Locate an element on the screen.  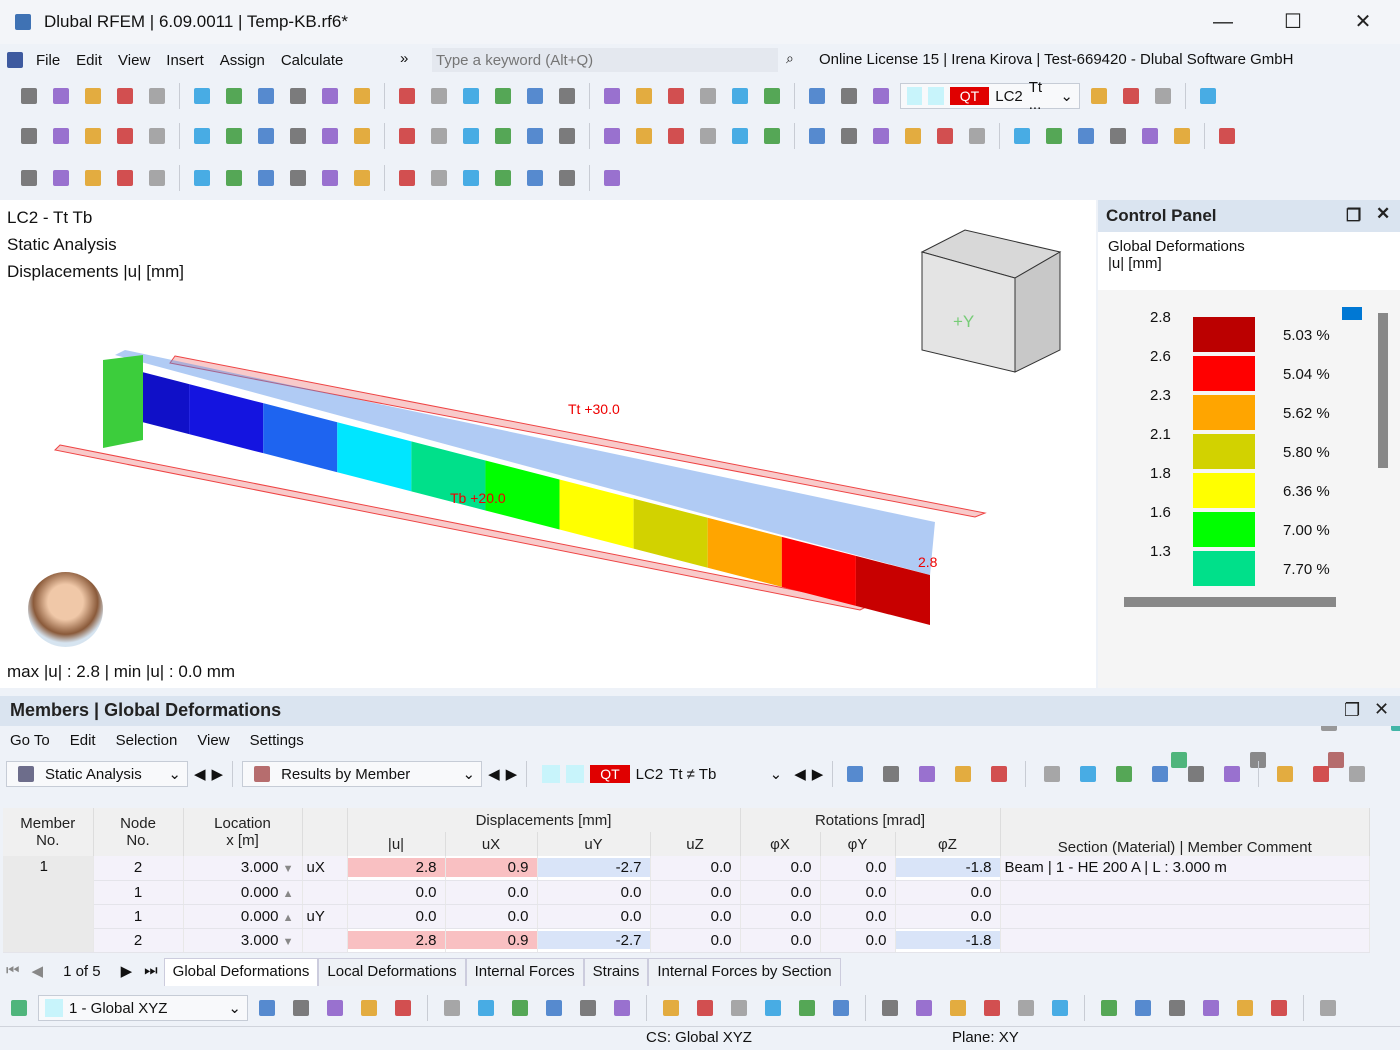
main-tool-7-icon is located at coordinates (234, 96).